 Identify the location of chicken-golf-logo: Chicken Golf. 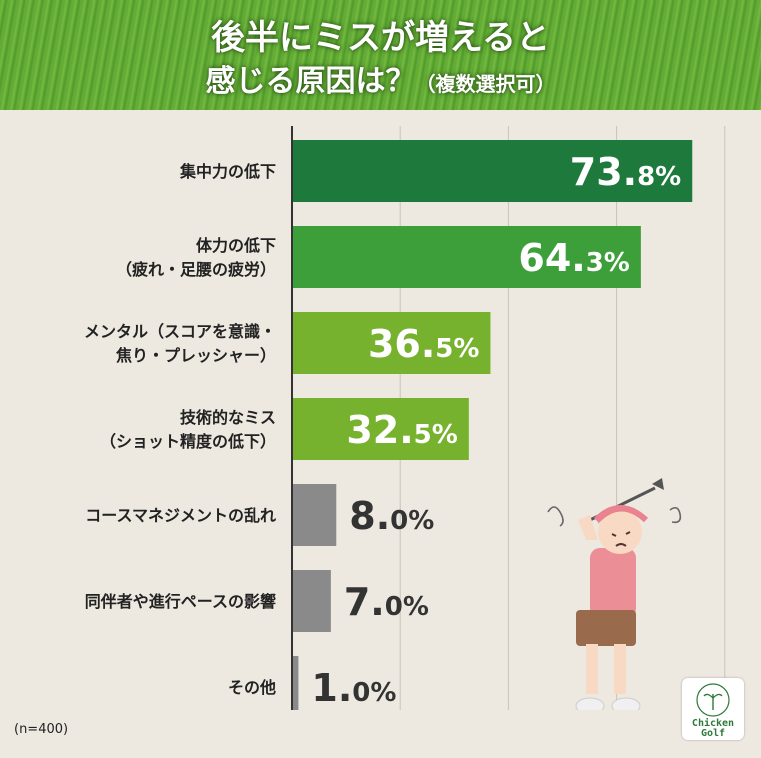
(713, 709).